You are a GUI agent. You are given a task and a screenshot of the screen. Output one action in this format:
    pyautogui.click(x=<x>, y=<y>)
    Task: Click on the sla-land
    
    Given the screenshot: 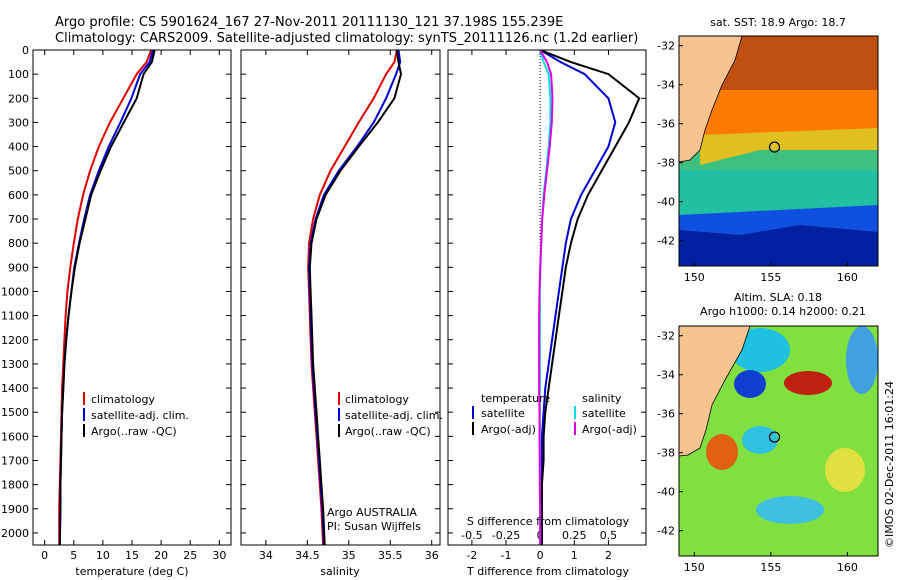 What is the action you would take?
    pyautogui.click(x=715, y=391)
    